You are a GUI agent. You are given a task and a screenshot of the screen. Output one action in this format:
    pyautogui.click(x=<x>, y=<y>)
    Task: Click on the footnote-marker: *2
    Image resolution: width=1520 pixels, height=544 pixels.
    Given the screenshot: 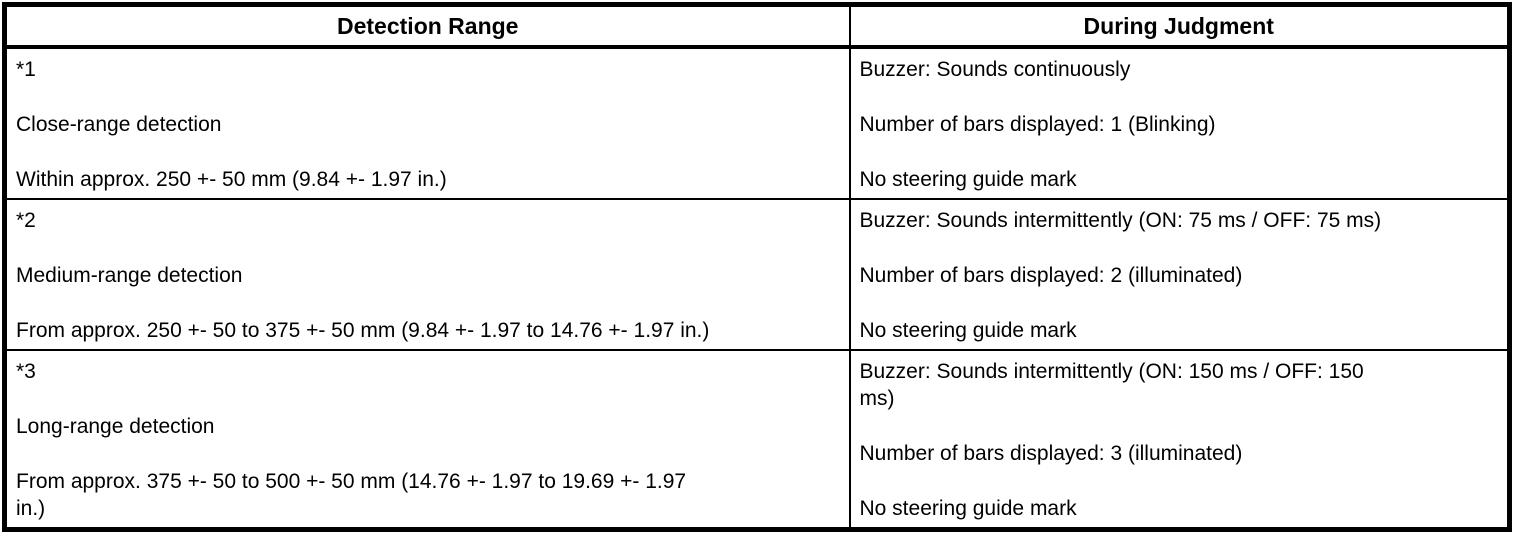 What is the action you would take?
    pyautogui.click(x=26, y=220)
    